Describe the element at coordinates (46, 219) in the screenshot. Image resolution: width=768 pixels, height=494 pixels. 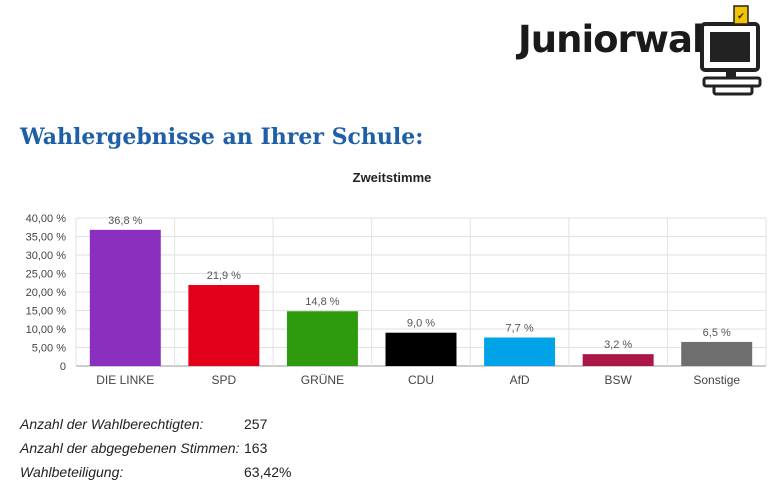
I see `y-tick-label: 40,00 %` at that location.